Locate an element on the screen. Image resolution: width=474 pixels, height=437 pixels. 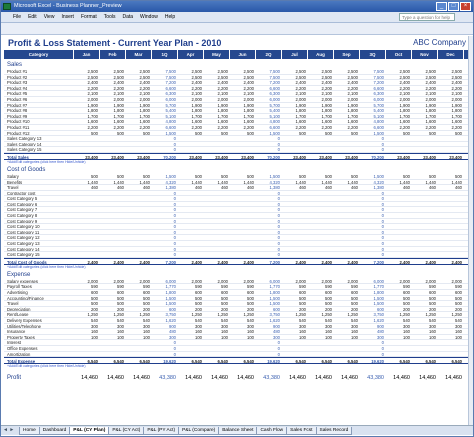
cell: 1,770 is located at coordinates (274, 287).